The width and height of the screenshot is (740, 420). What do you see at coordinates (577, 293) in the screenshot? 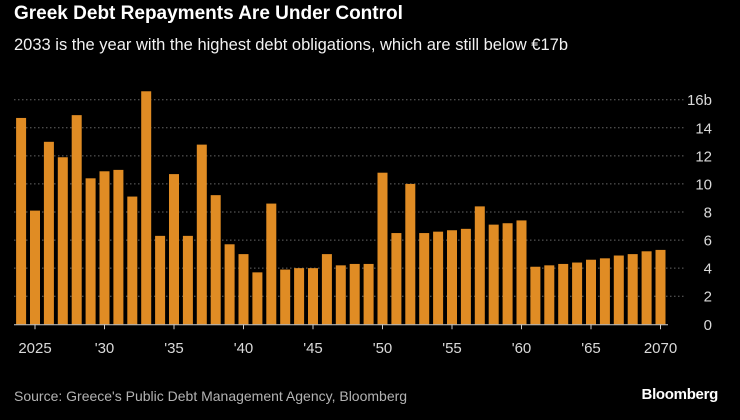
I see `bar-2064` at bounding box center [577, 293].